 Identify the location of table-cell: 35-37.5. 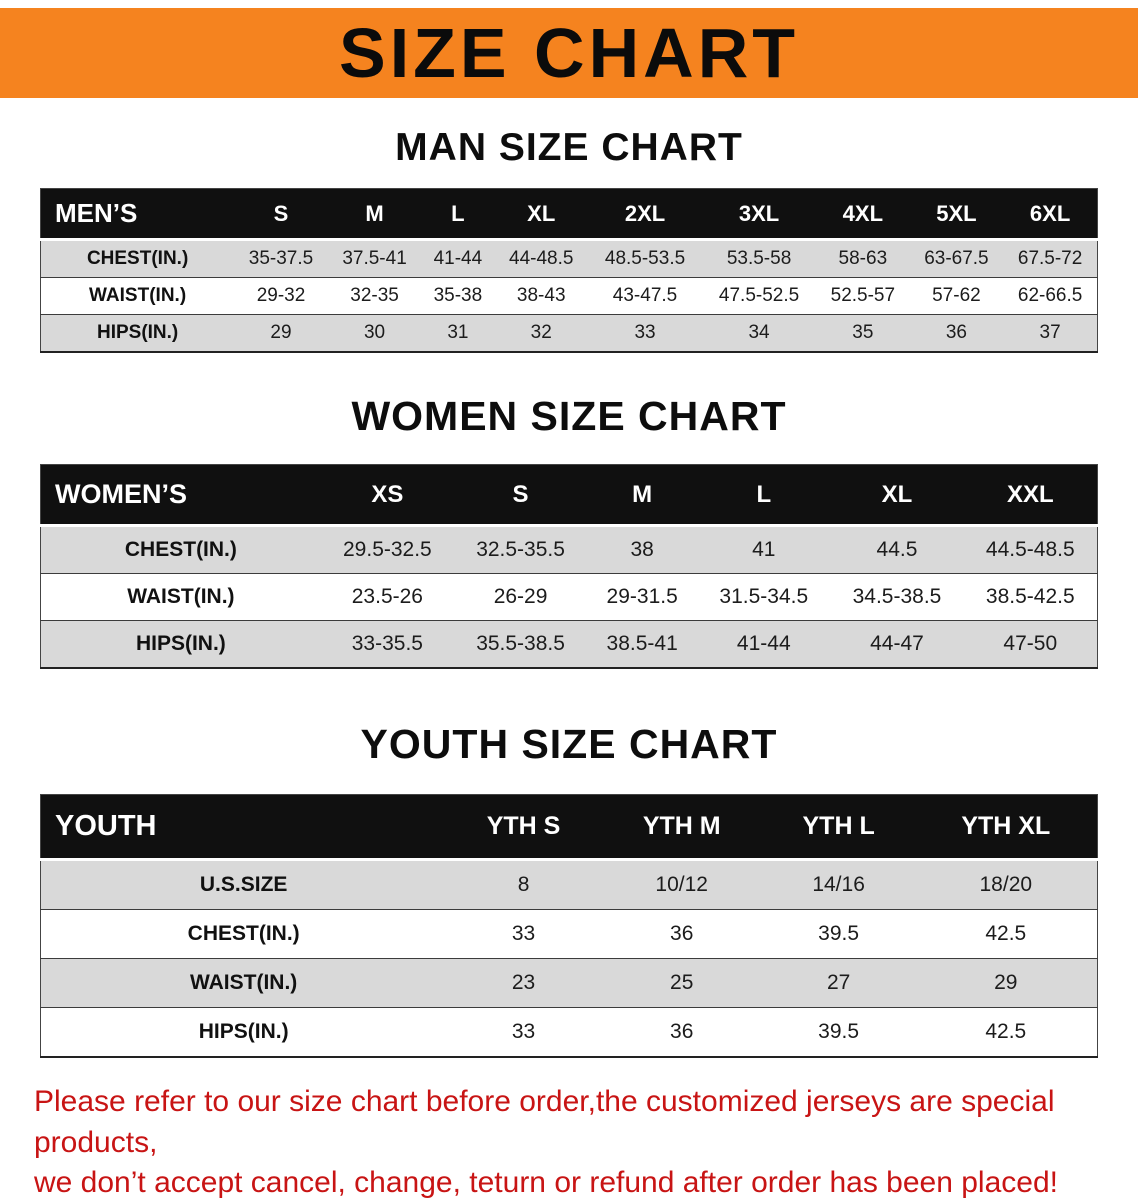
(281, 258).